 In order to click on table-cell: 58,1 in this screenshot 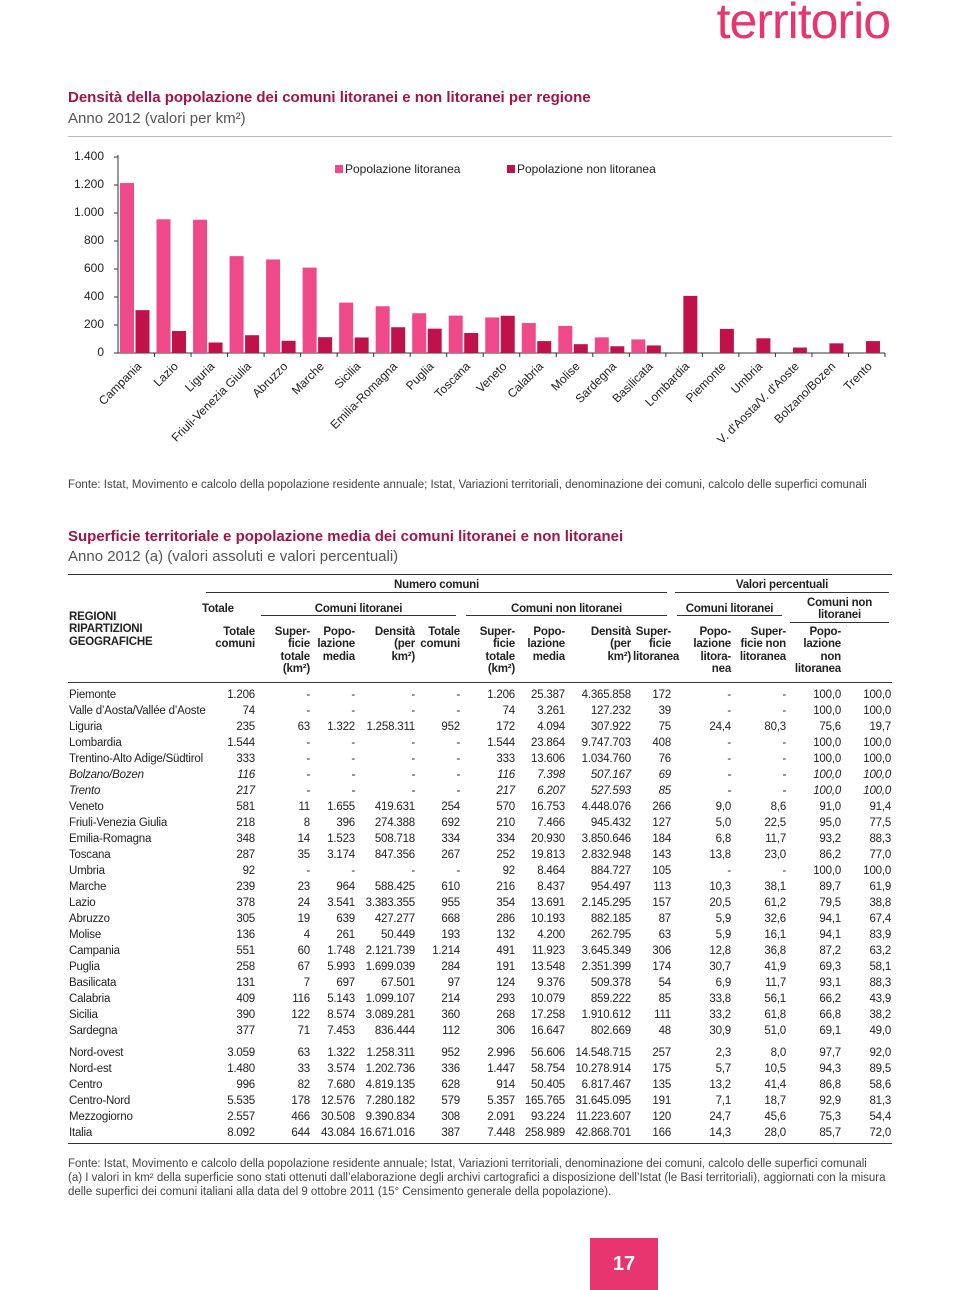, I will do `click(880, 966)`.